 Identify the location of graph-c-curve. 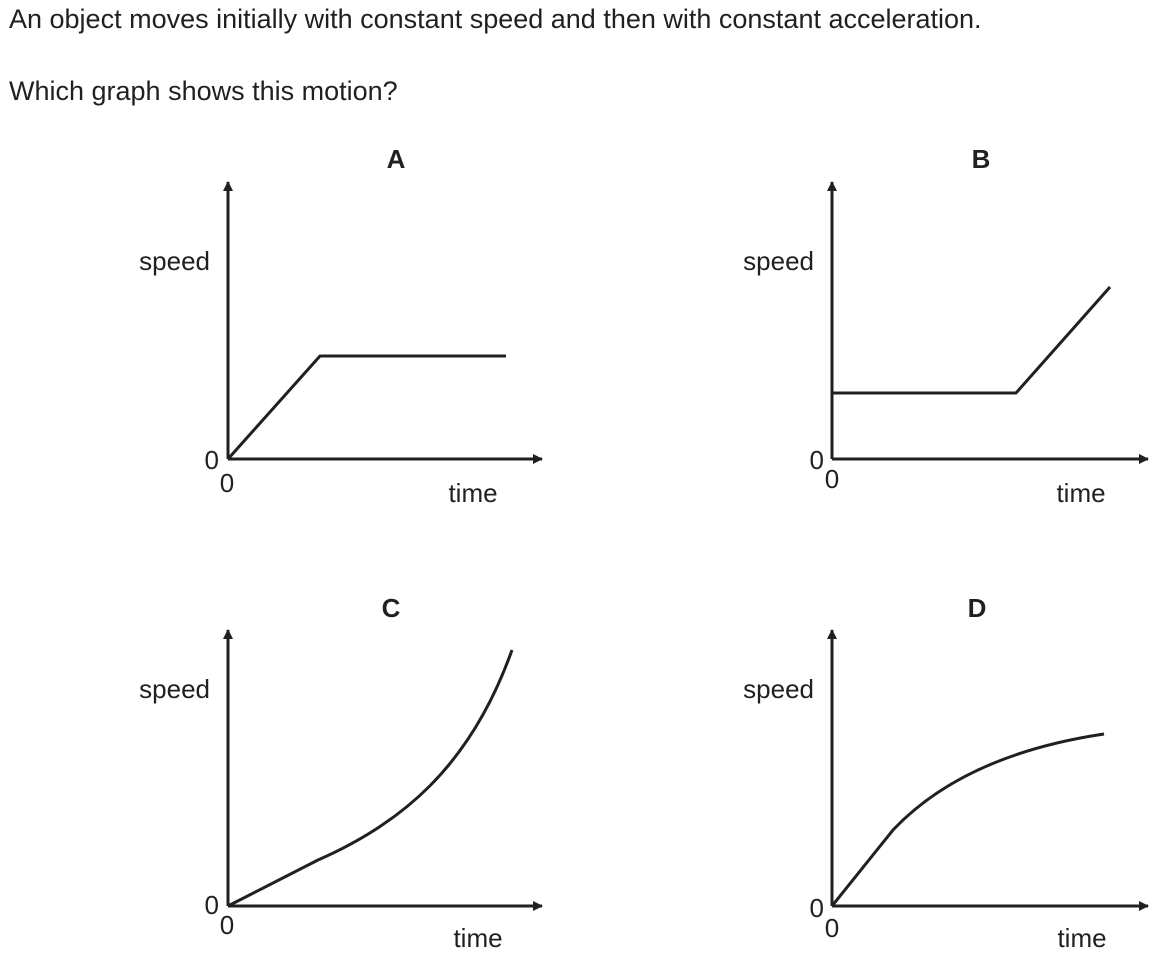
(370, 778).